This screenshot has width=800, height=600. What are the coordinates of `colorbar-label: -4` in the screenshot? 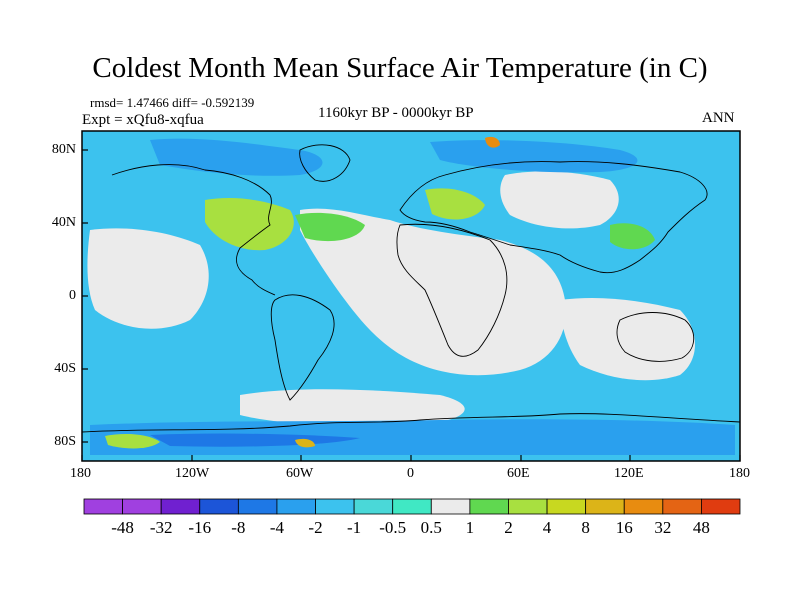 It's located at (277, 527).